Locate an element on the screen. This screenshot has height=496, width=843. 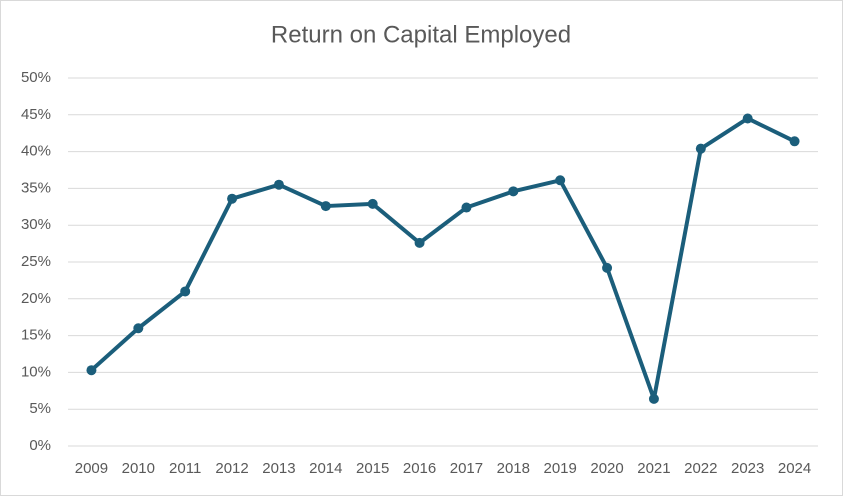
y-tick-label: 50% is located at coordinates (36, 77).